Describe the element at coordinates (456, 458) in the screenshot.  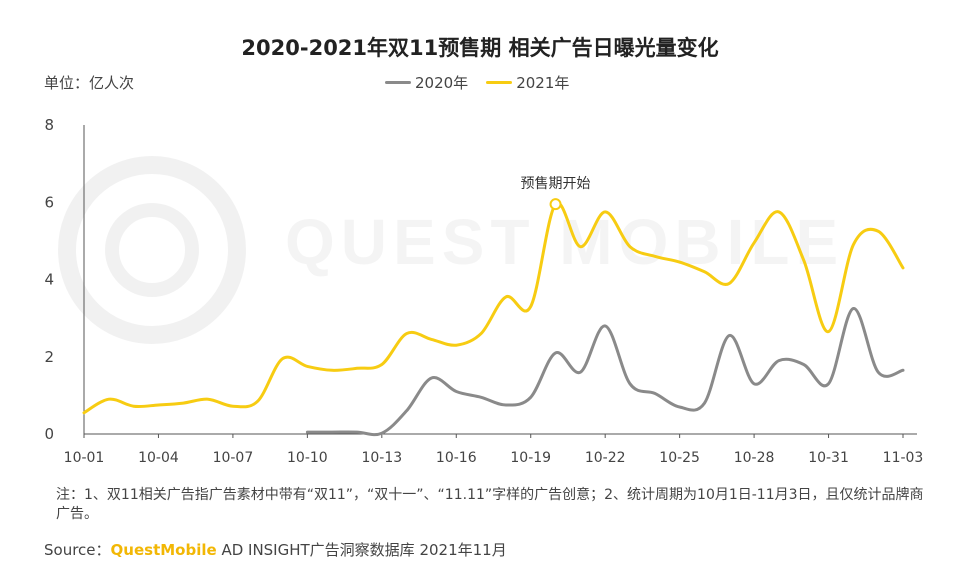
I see `x-tick-label: 10-16` at that location.